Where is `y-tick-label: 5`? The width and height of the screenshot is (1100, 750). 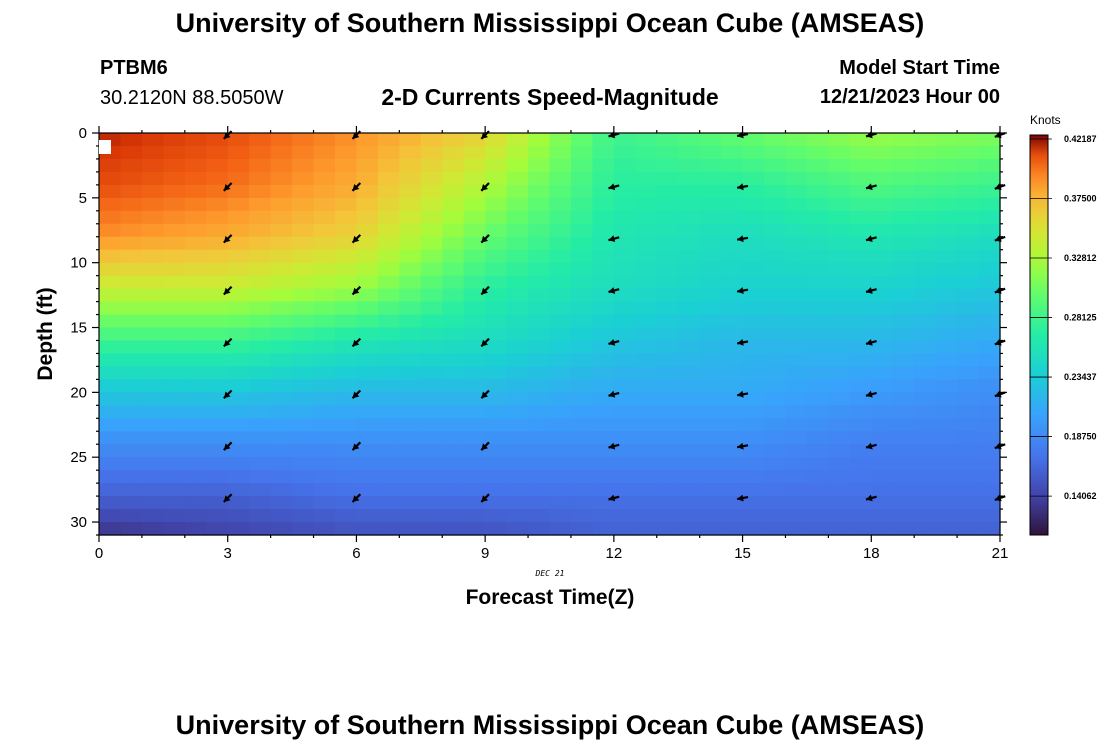
y-tick-label: 5 is located at coordinates (83, 198).